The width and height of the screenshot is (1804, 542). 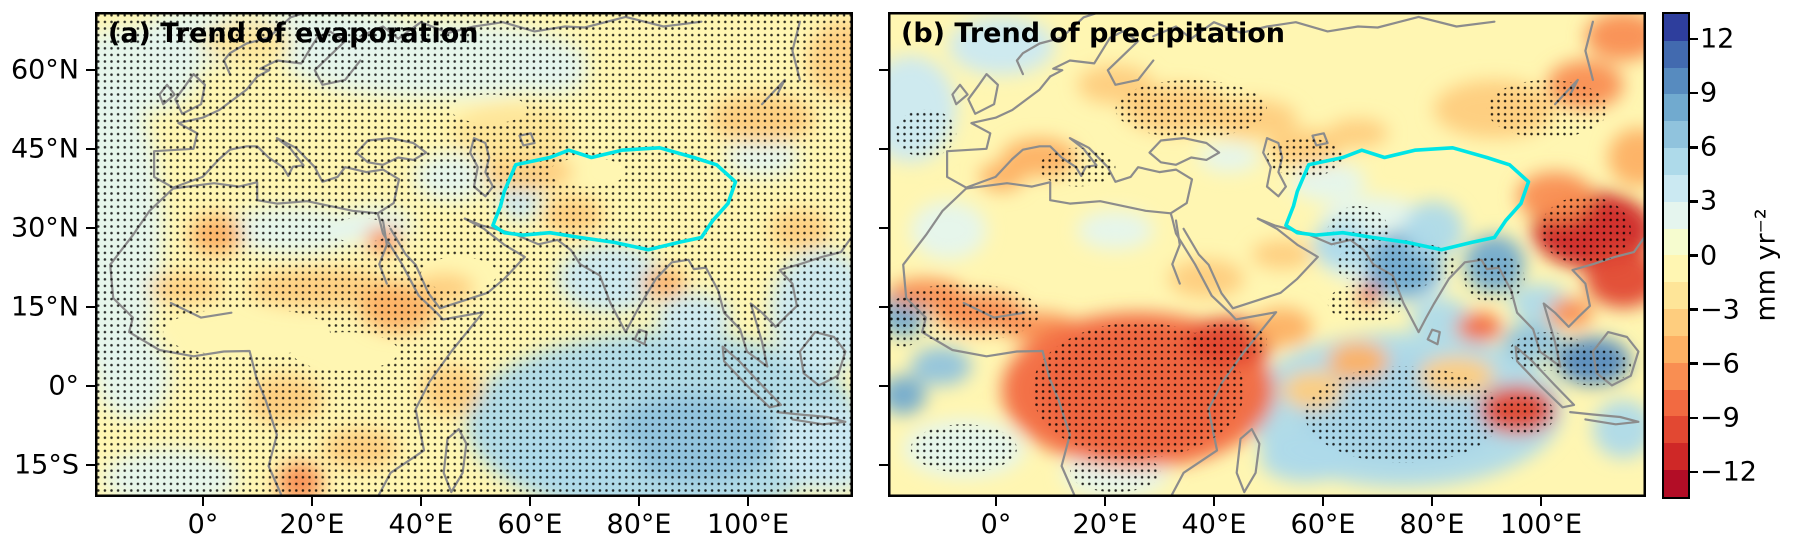 What do you see at coordinates (1093, 33) in the screenshot?
I see `panel-b-title: (b) Trend of precipitation` at bounding box center [1093, 33].